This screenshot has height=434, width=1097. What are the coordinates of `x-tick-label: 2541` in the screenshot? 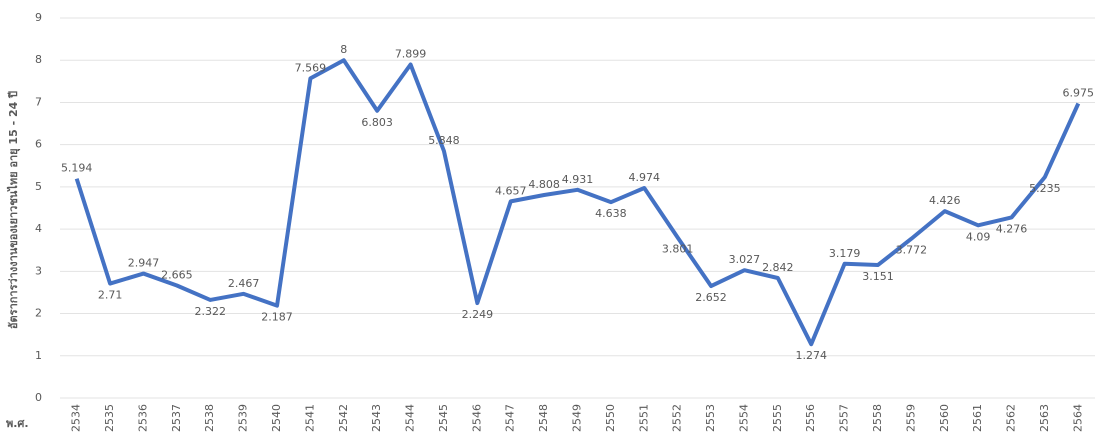 It's located at (309, 418).